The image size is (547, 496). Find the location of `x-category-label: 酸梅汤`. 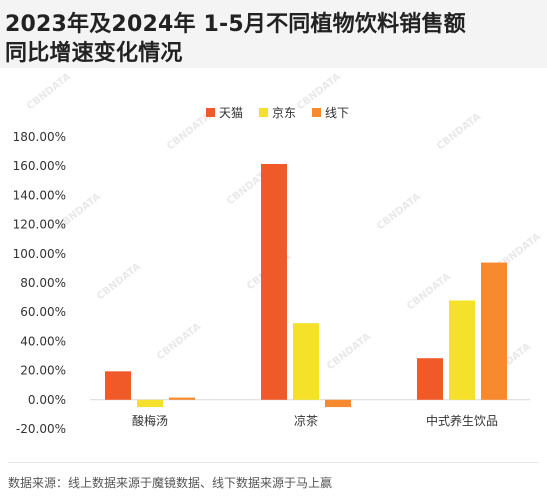

x-category-label: 酸梅汤 is located at coordinates (150, 420).